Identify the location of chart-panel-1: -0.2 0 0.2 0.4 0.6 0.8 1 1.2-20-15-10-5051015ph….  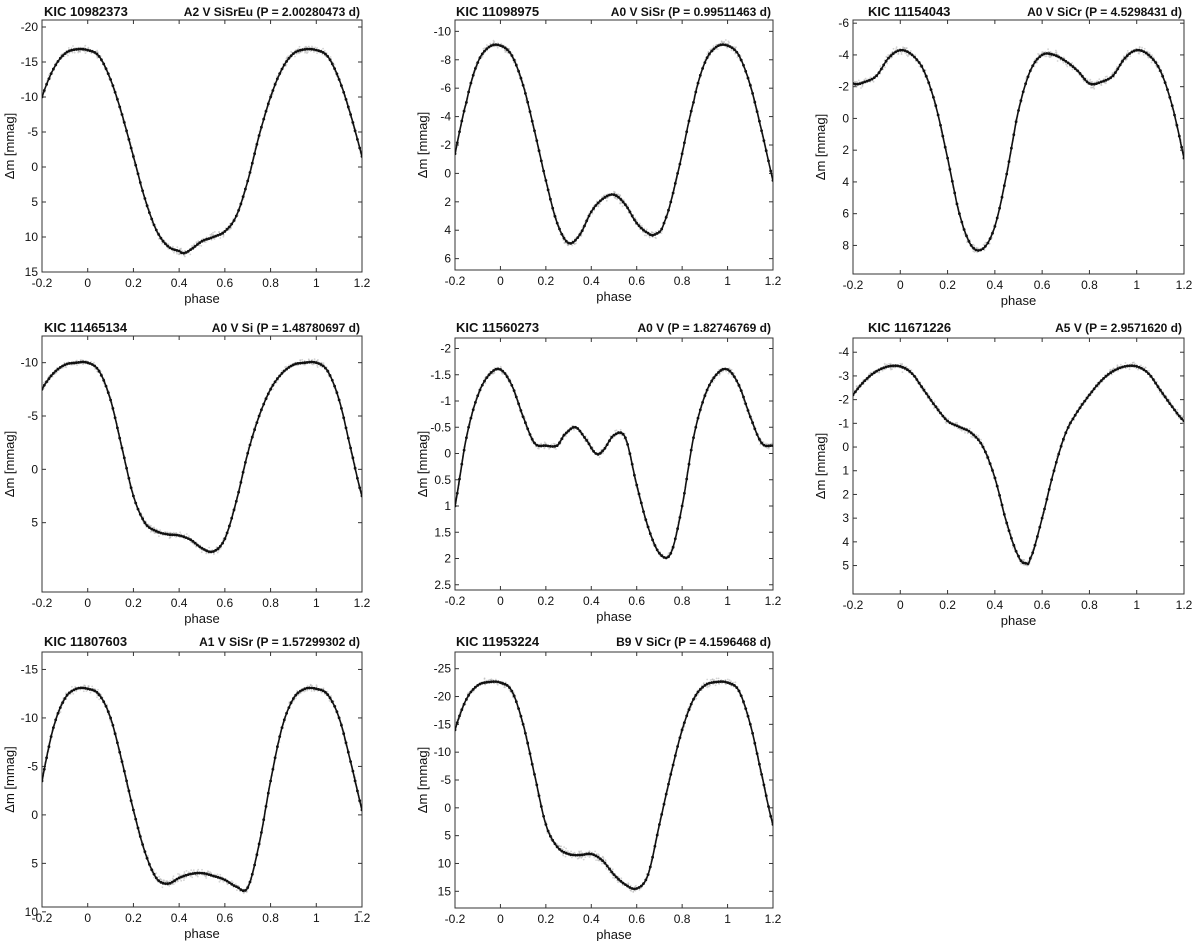
(186, 155).